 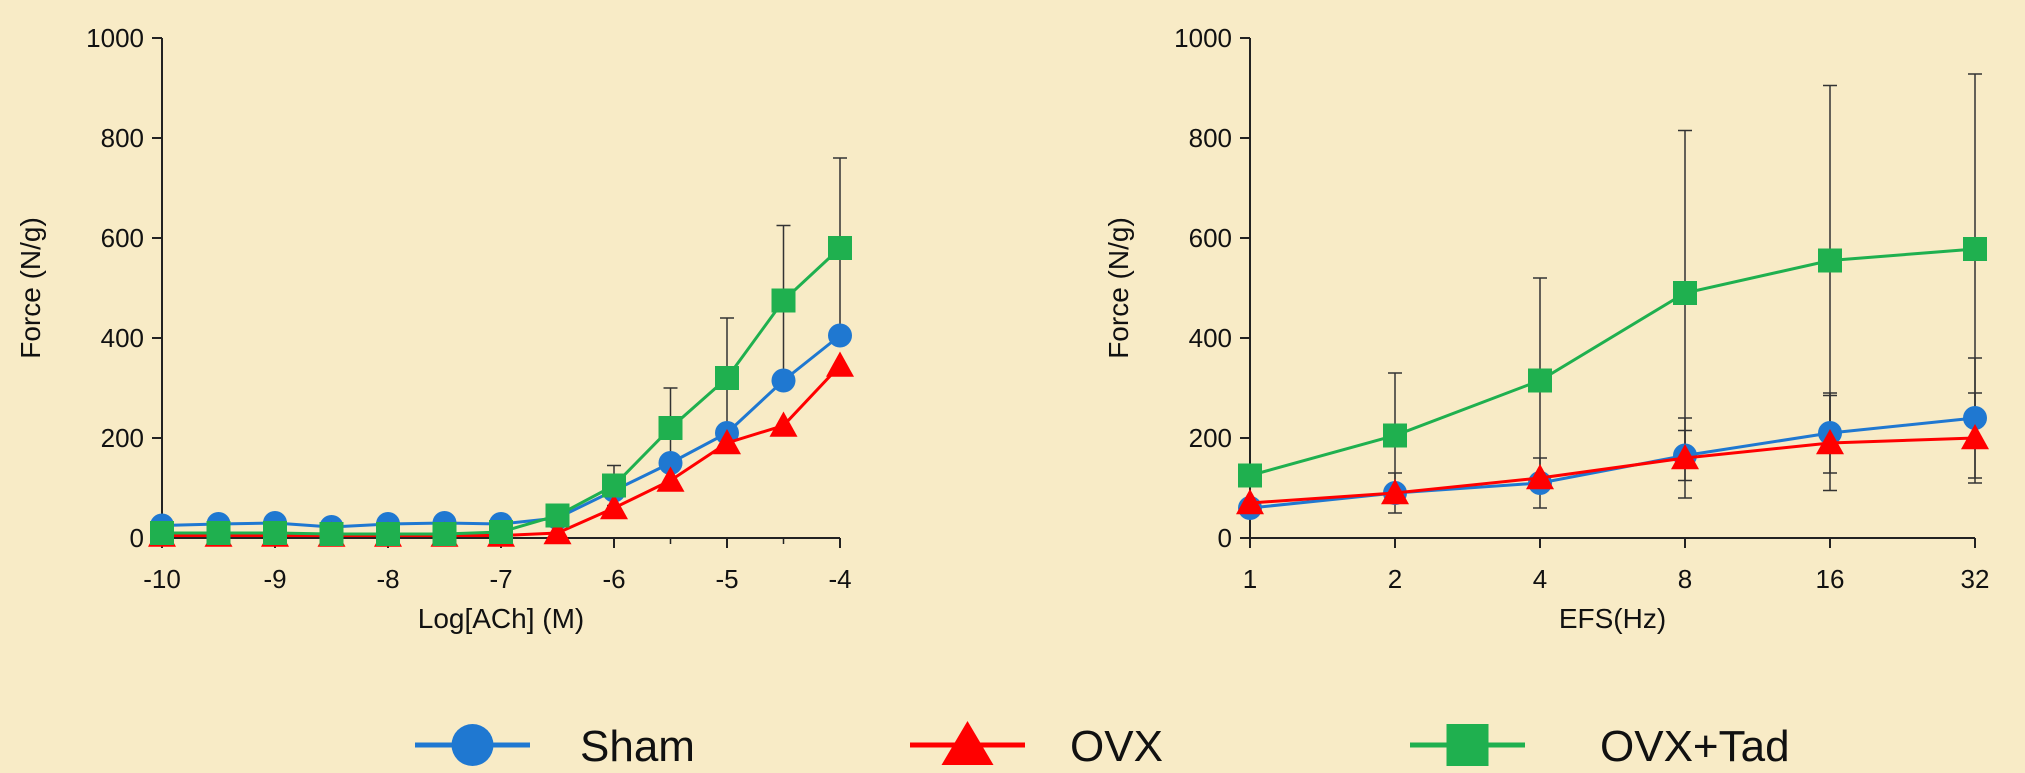 I want to click on x-tick-label: 4, so click(x=1540, y=579).